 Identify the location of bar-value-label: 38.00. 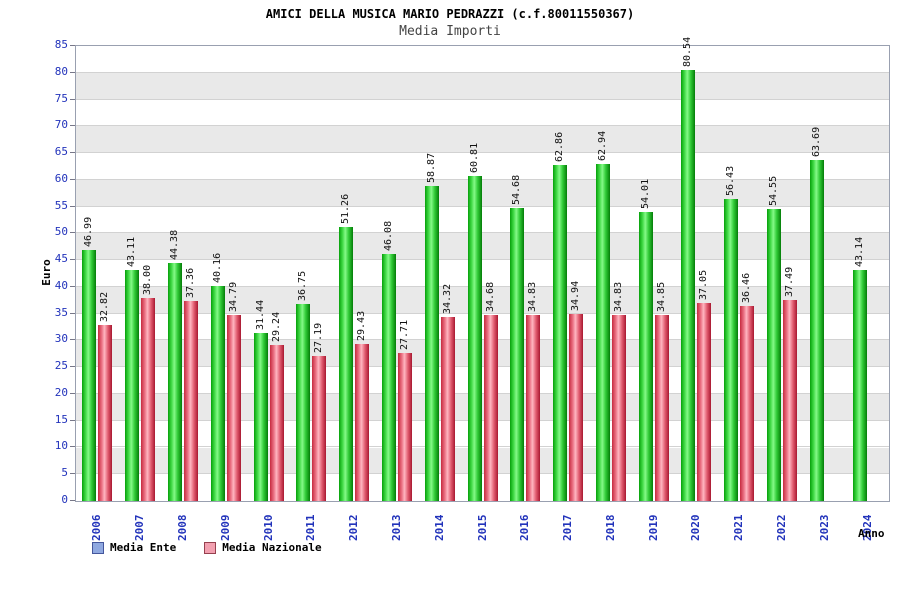
(148, 279).